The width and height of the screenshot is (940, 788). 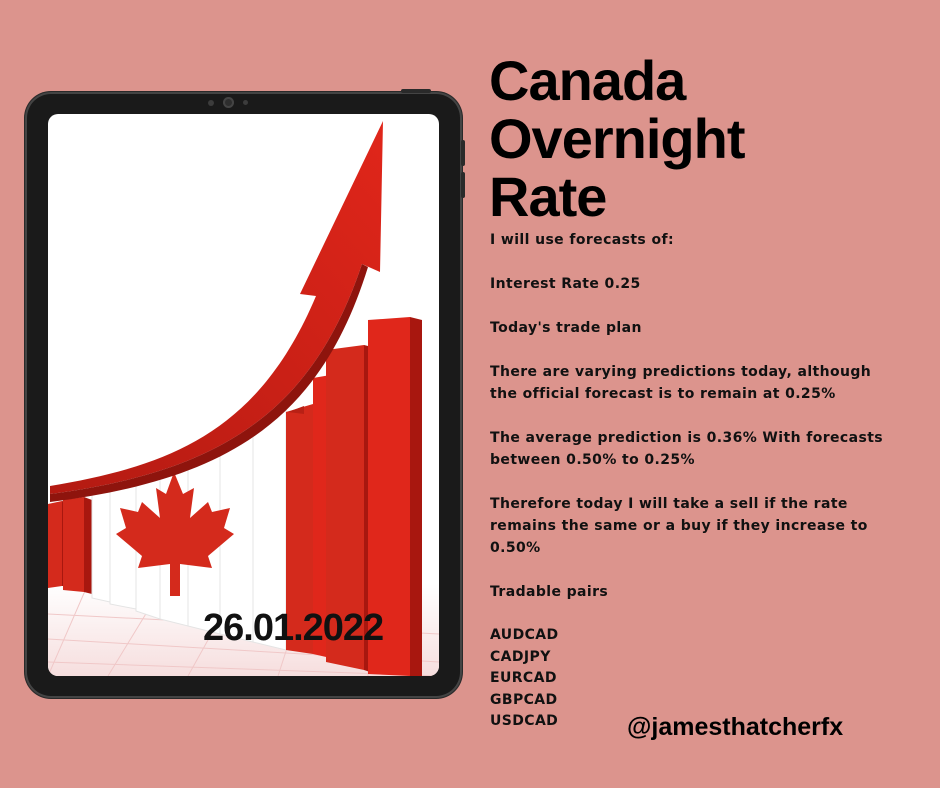 What do you see at coordinates (735, 727) in the screenshot?
I see `social-handle: @jamesthatcherfx` at bounding box center [735, 727].